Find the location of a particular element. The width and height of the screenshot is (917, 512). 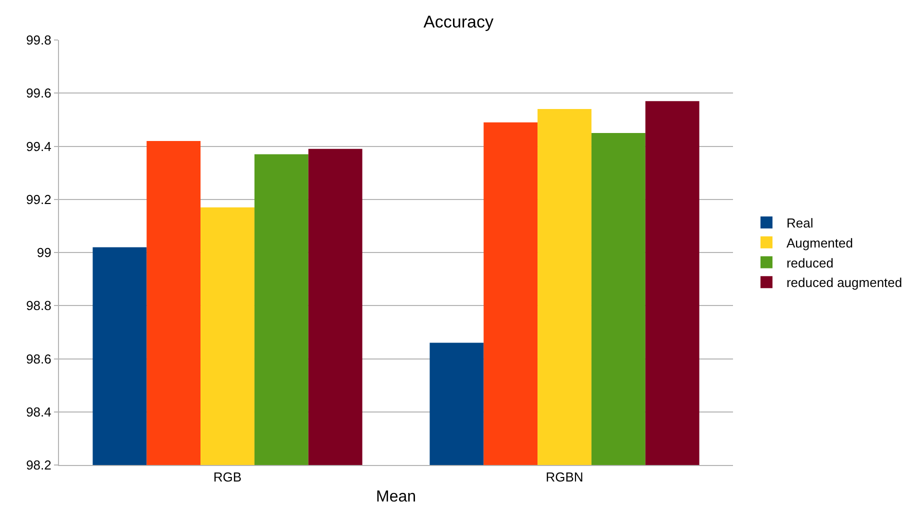

legend-label: Augmented is located at coordinates (819, 242).